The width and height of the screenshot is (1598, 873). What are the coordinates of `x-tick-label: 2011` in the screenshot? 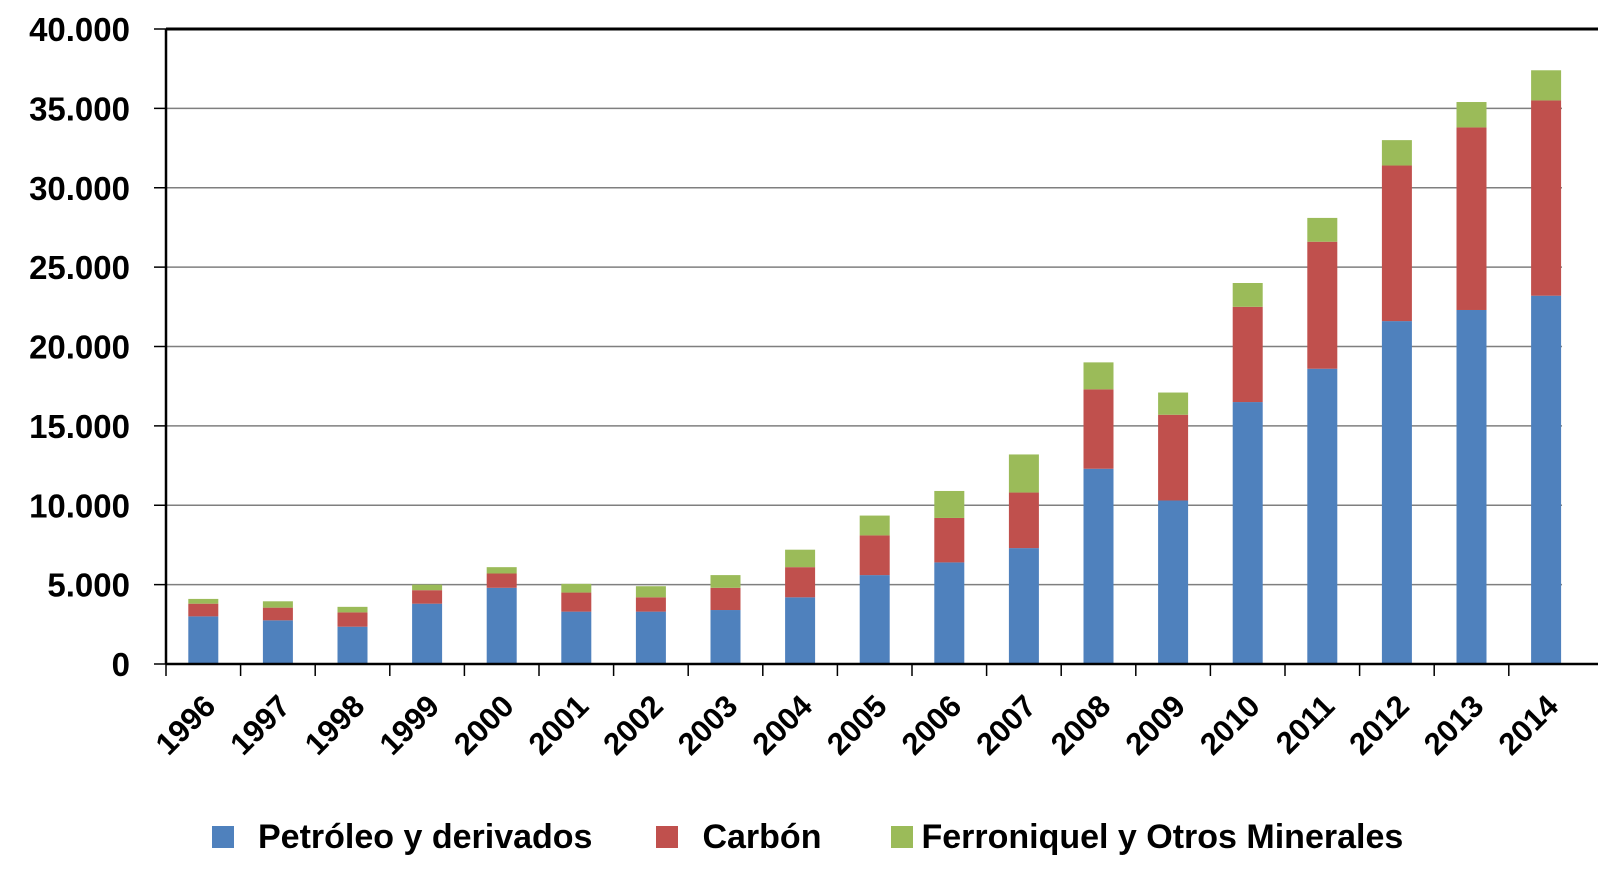 It's located at (1305, 724).